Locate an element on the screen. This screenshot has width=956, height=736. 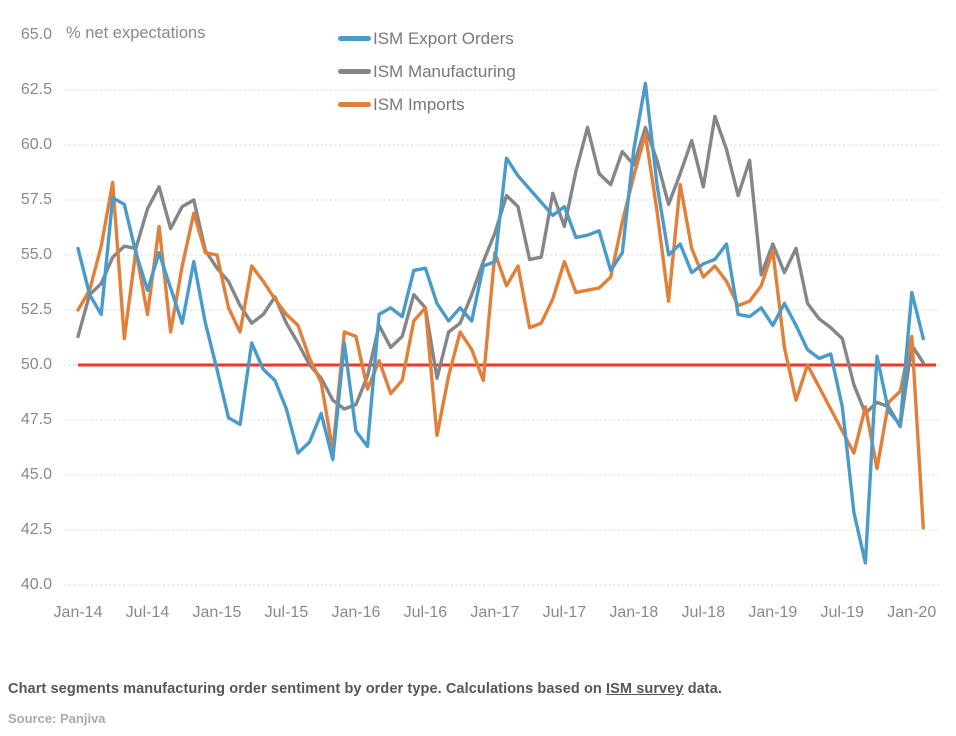
x-tick-label: Jul-17 is located at coordinates (564, 612).